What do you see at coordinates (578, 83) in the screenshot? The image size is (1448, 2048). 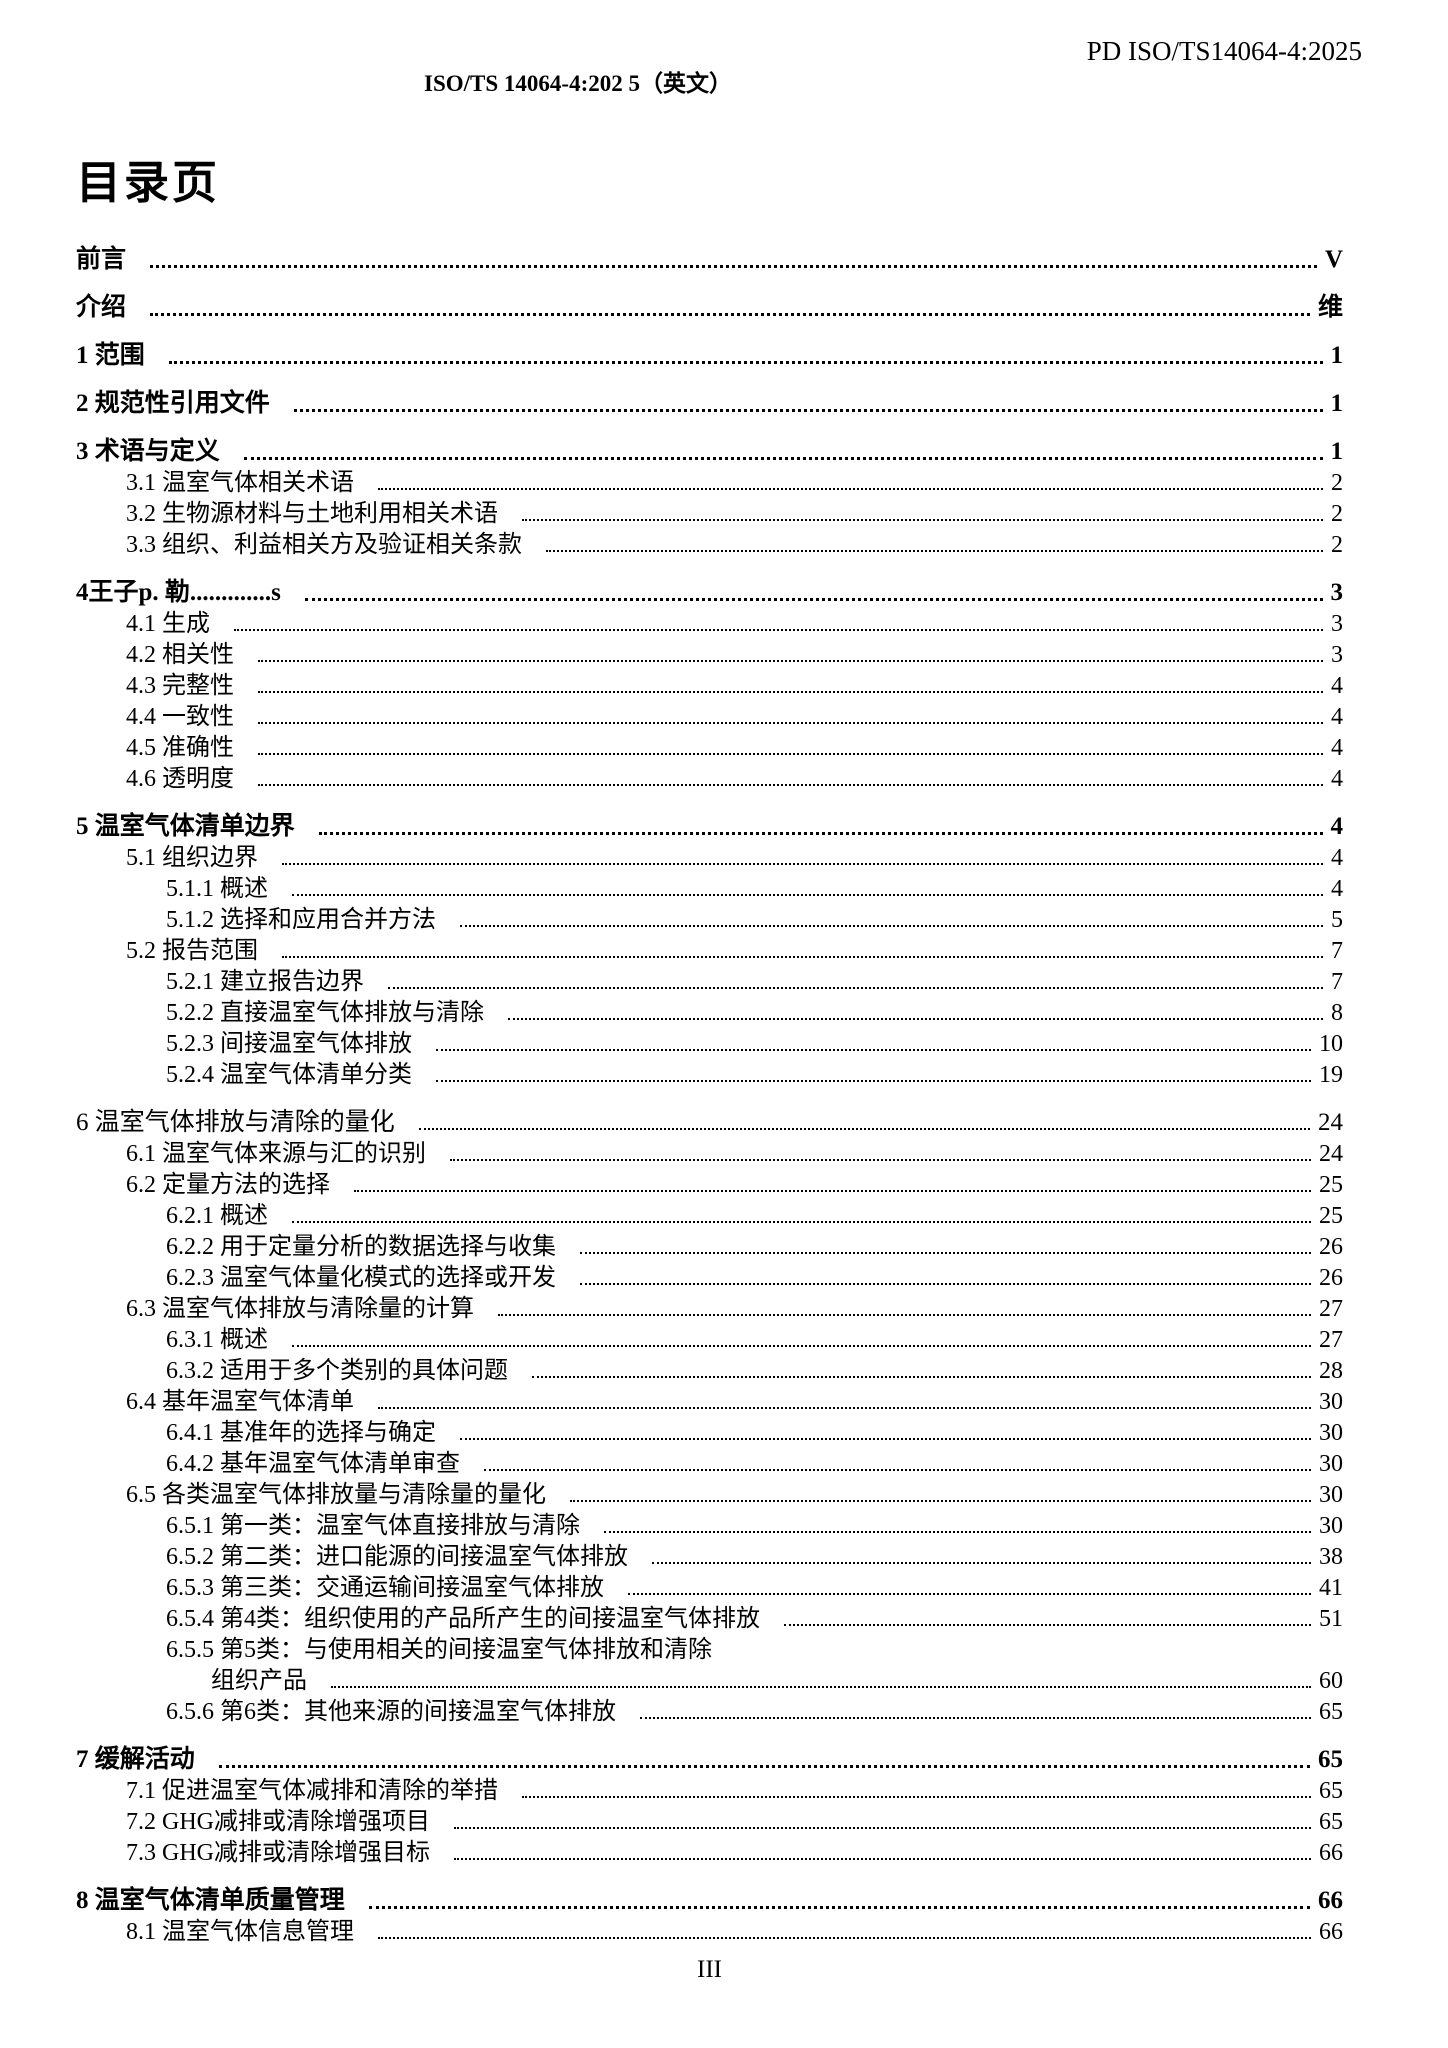 I see `header-document-id: ISO/TS 14064-4:202 5（英文）` at bounding box center [578, 83].